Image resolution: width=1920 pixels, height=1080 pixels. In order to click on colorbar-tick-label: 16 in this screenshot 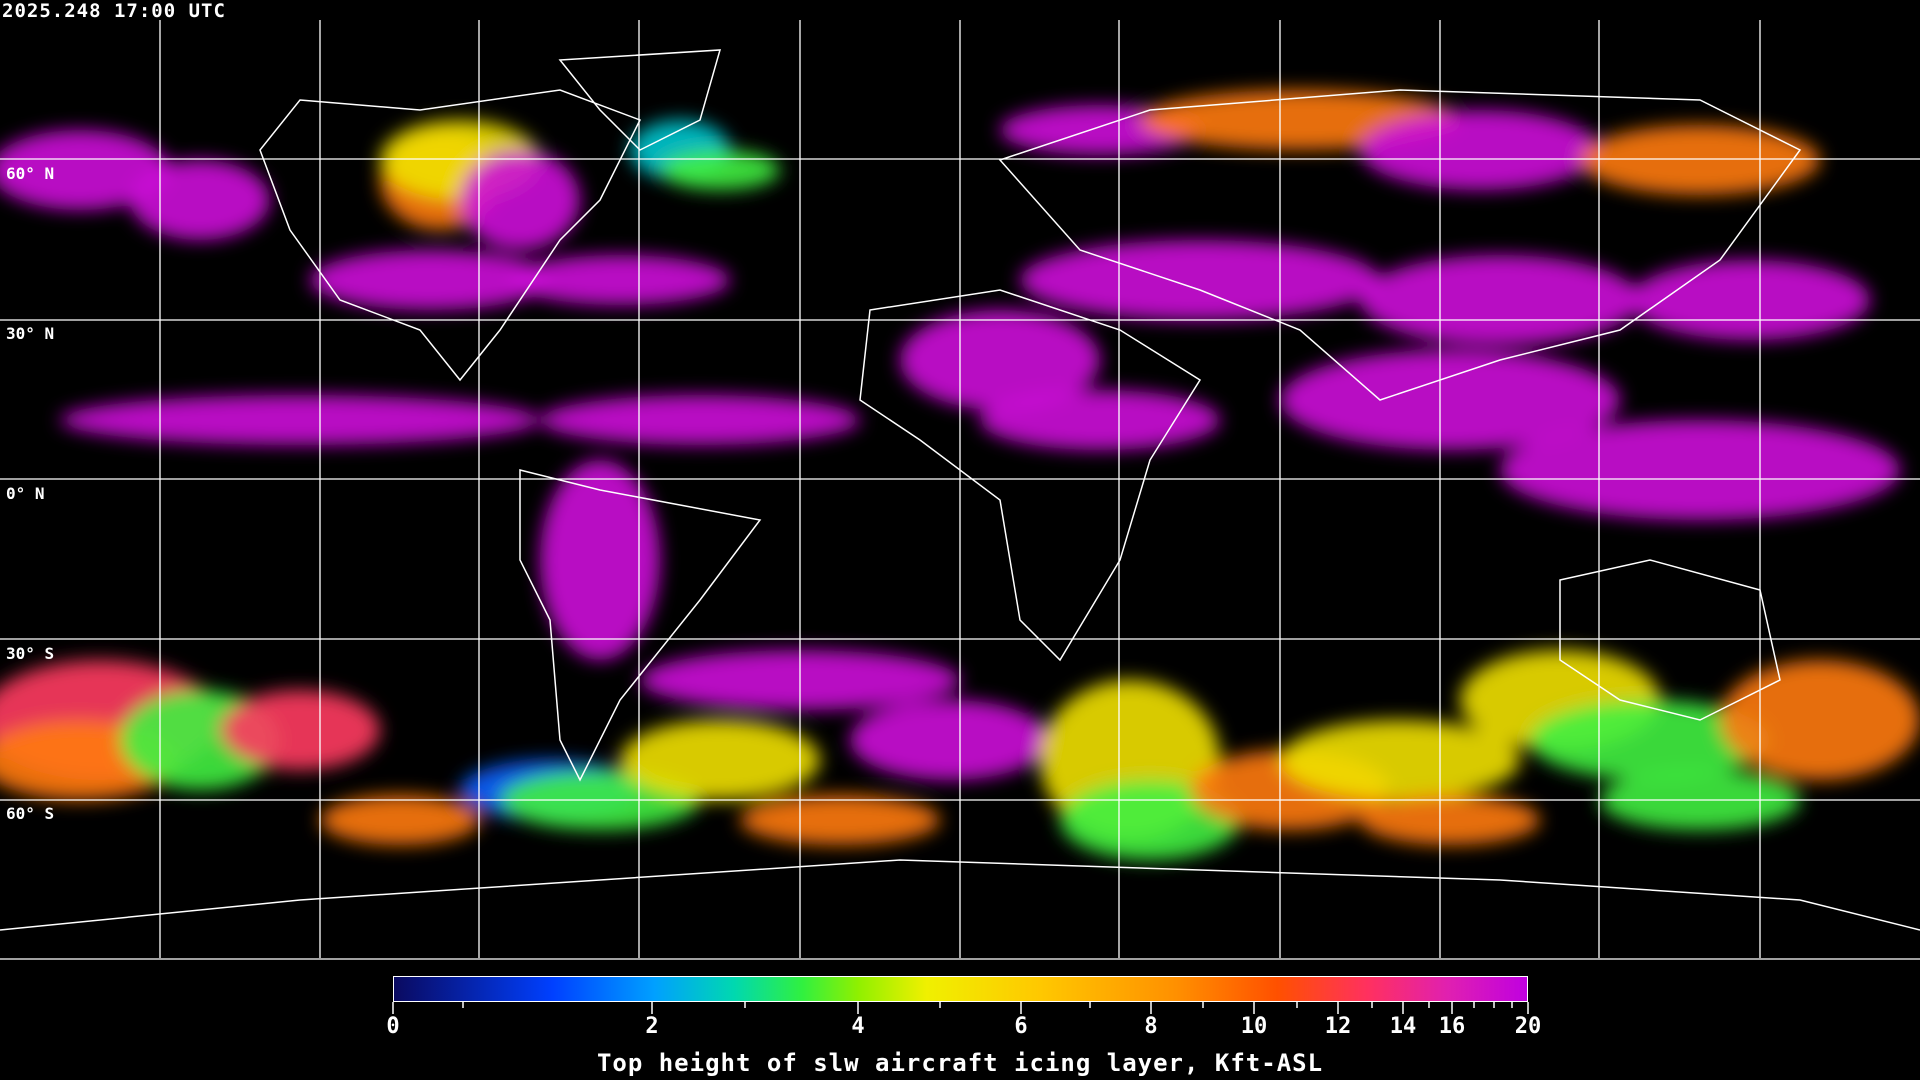, I will do `click(1452, 1026)`.